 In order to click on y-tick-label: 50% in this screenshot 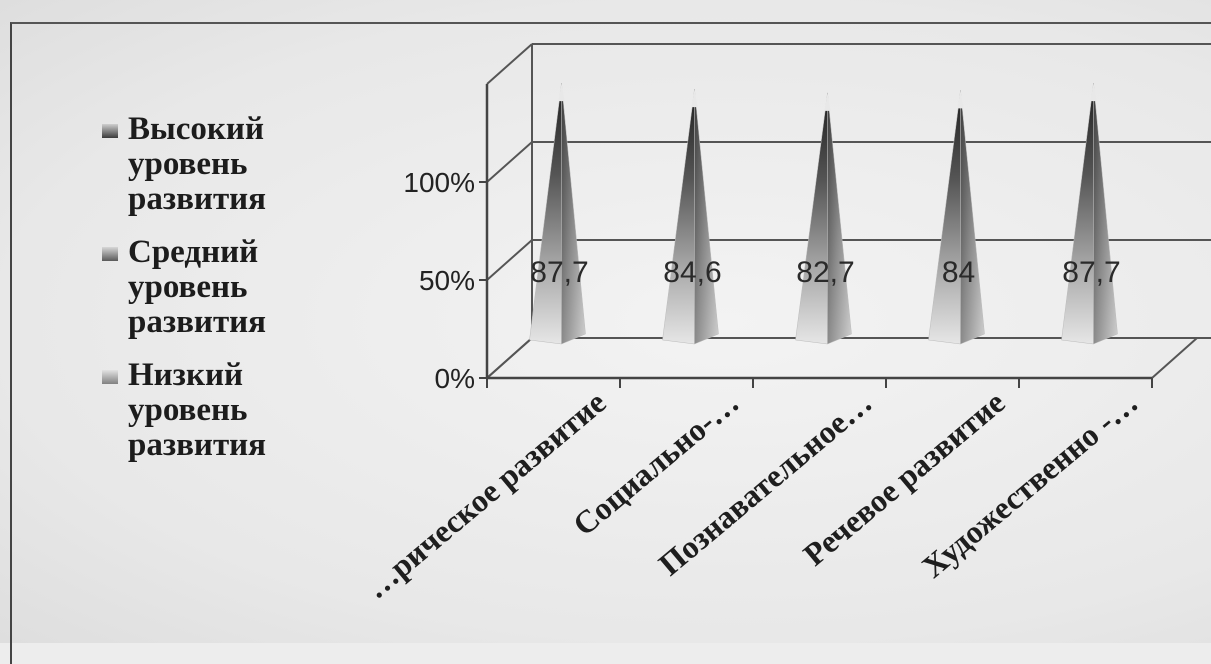, I will do `click(447, 280)`.